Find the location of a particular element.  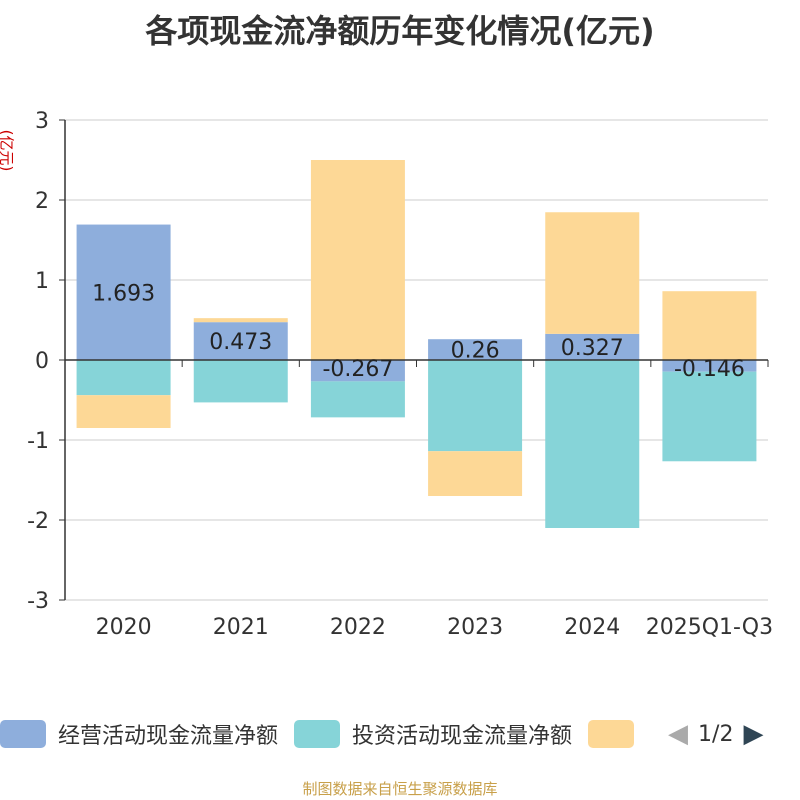

bar-investing-2024 is located at coordinates (592, 444).